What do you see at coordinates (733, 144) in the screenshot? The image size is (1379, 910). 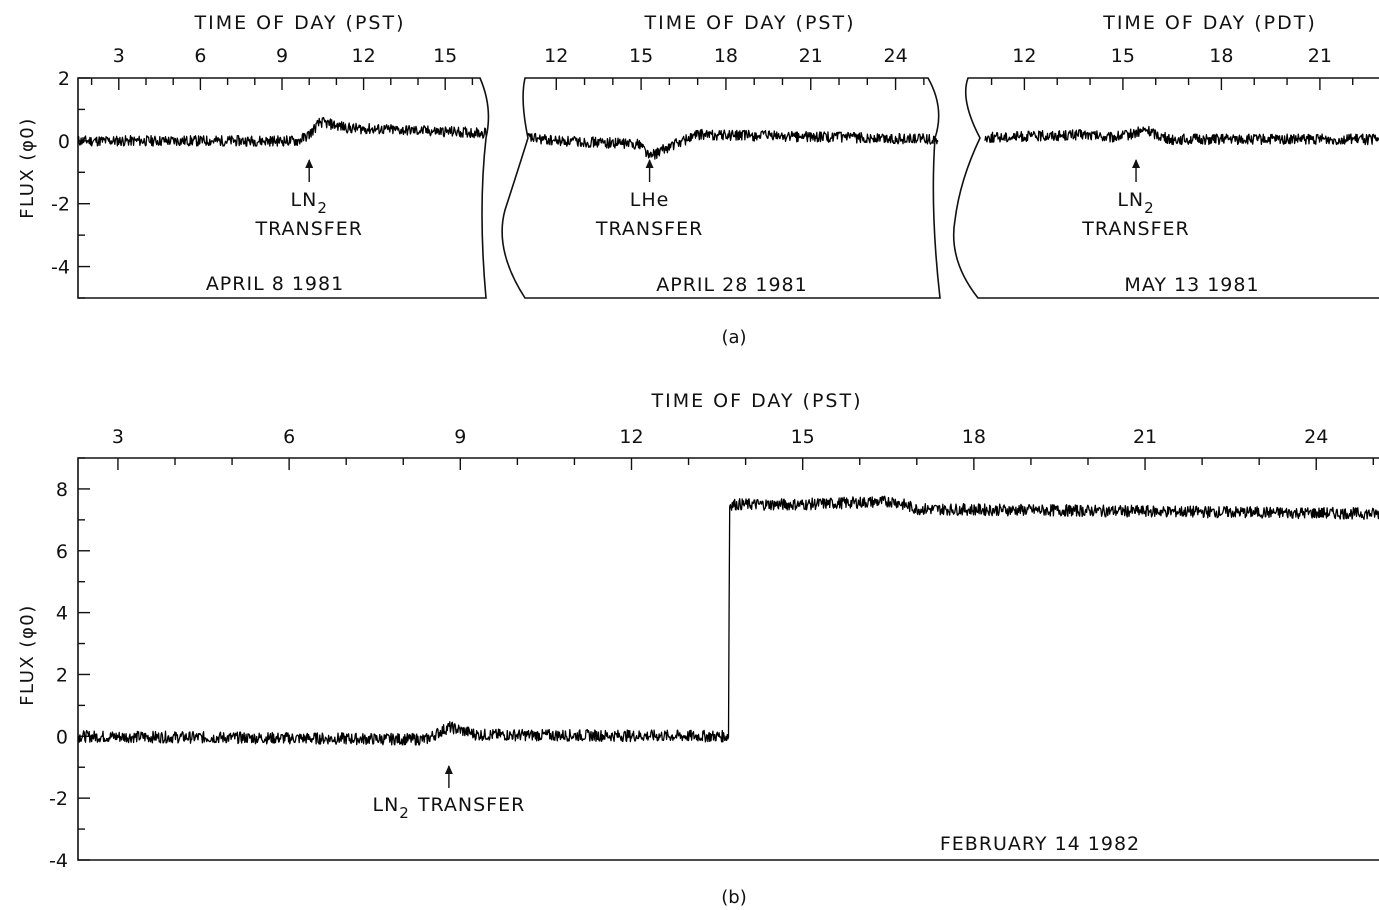 I see `panel-a2-flux-trace` at bounding box center [733, 144].